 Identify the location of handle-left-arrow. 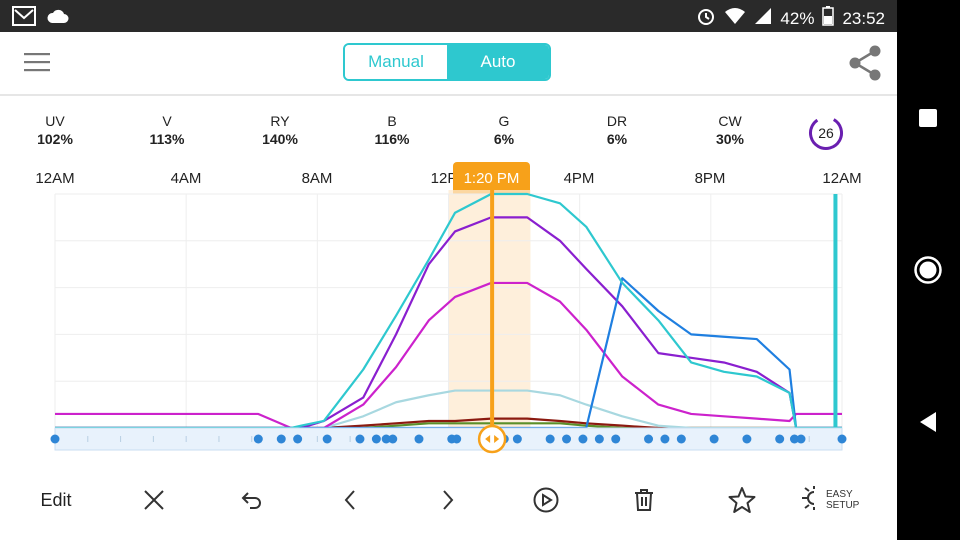
(488, 439).